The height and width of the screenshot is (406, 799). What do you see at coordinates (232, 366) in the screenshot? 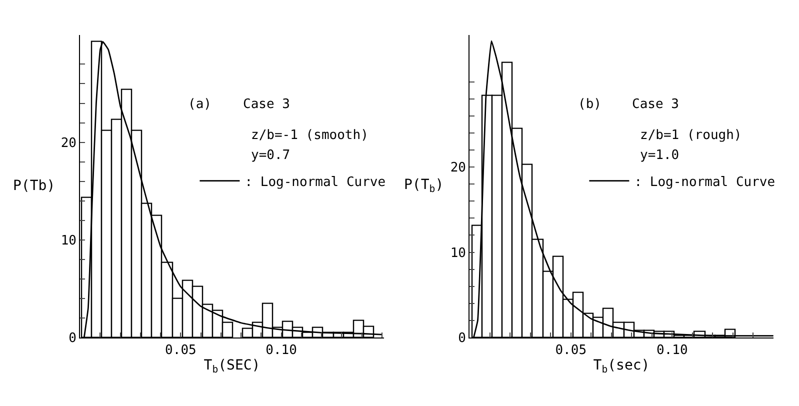
I see `x-axis-title: T$_{b}$(SEC)` at bounding box center [232, 366].